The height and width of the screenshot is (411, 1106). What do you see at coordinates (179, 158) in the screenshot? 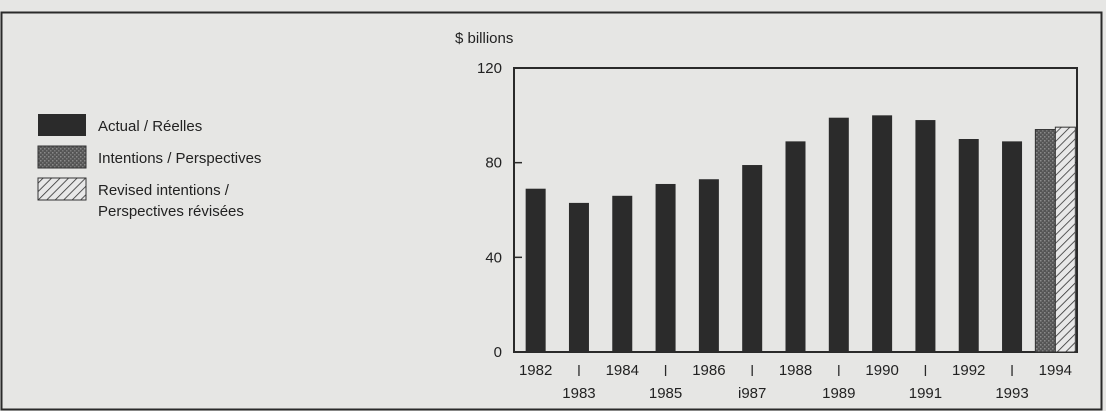
I see `legend-label: Intentions / Perspectives` at bounding box center [179, 158].